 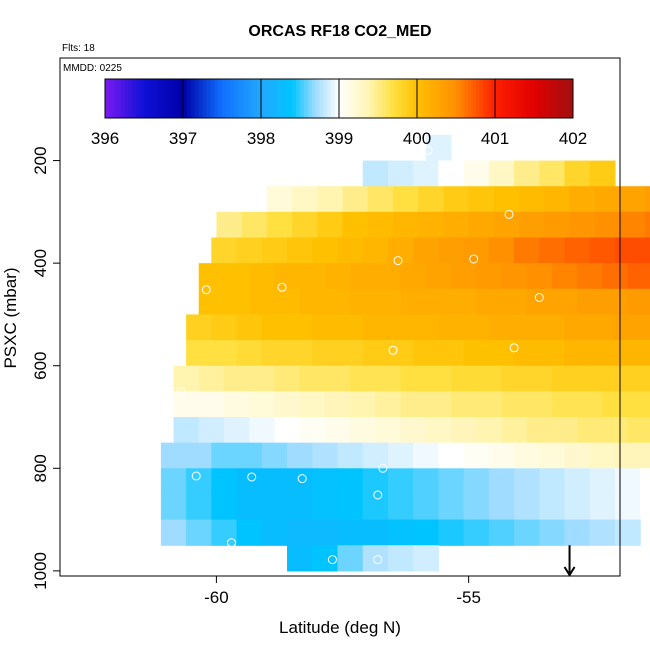 What do you see at coordinates (105, 138) in the screenshot?
I see `colorbar-tick-label: 396` at bounding box center [105, 138].